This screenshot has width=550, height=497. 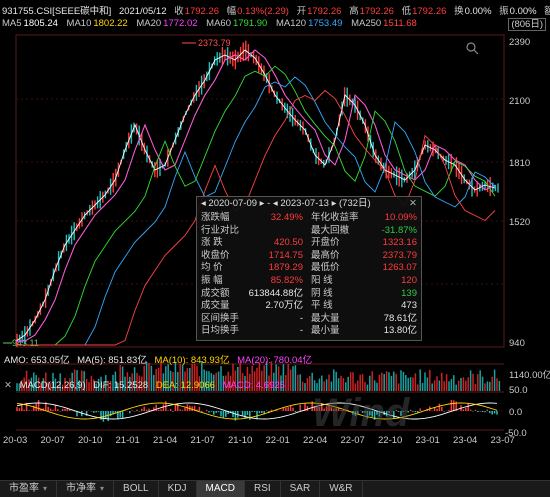 I want to click on stats-label: 平 线, so click(x=322, y=306).